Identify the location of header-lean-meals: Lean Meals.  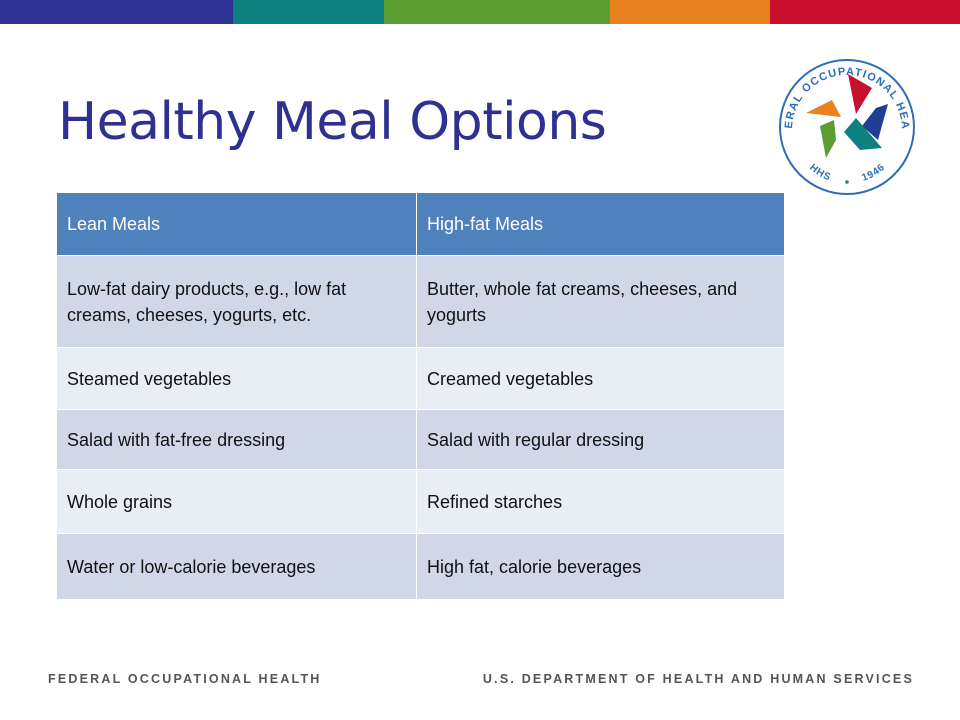
(236, 224).